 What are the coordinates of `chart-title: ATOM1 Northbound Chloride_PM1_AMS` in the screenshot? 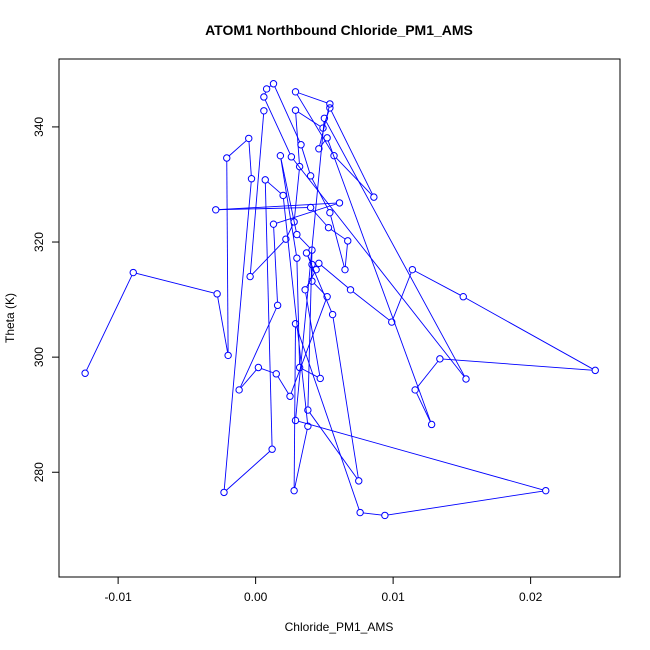 It's located at (339, 30).